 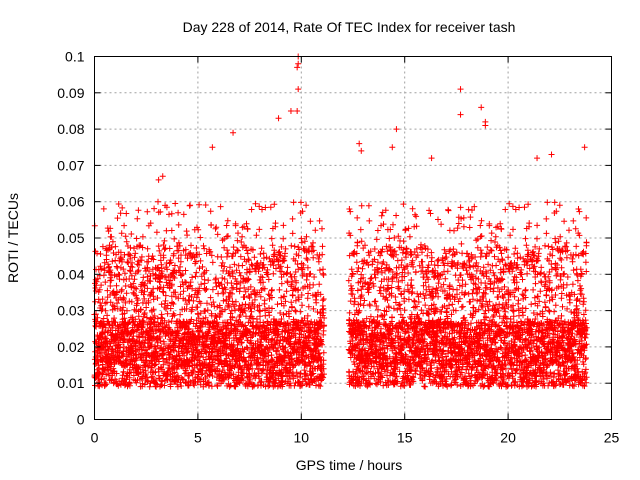 What do you see at coordinates (70, 202) in the screenshot?
I see `y-tick-label: 0.06` at bounding box center [70, 202].